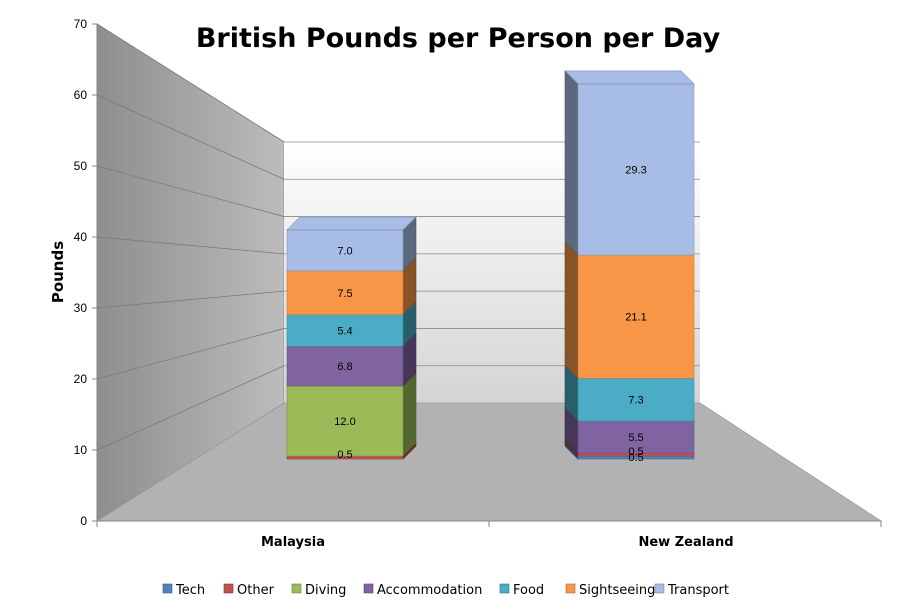  I want to click on data-label: 12.0, so click(344, 422).